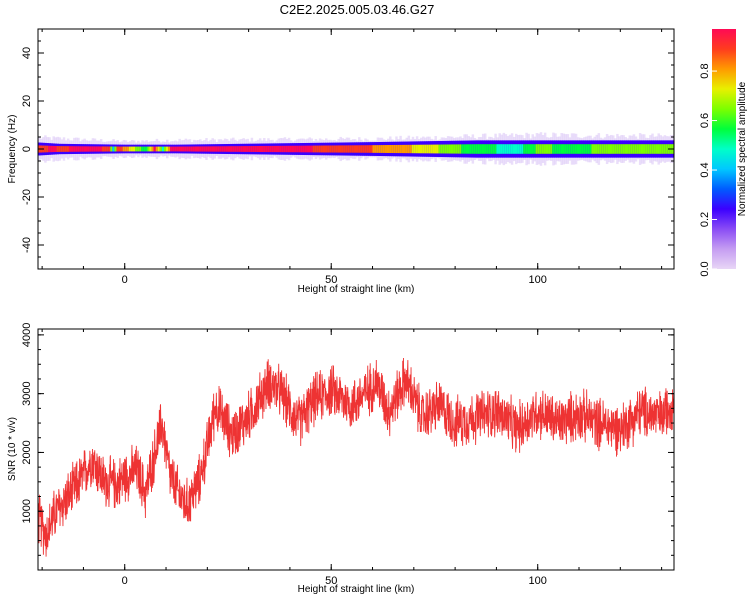 The width and height of the screenshot is (750, 600). I want to click on snr-ytick-label: 3000, so click(27, 393).